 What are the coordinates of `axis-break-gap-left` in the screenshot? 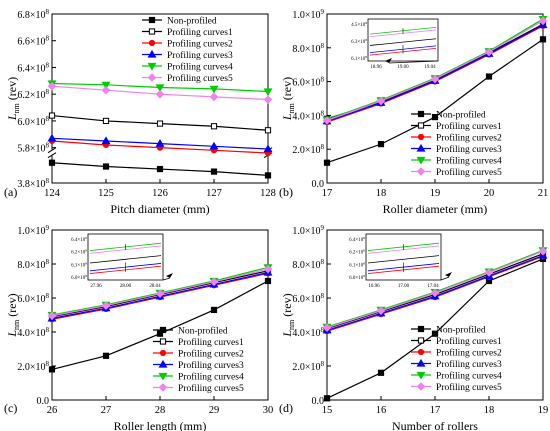 It's located at (52, 152).